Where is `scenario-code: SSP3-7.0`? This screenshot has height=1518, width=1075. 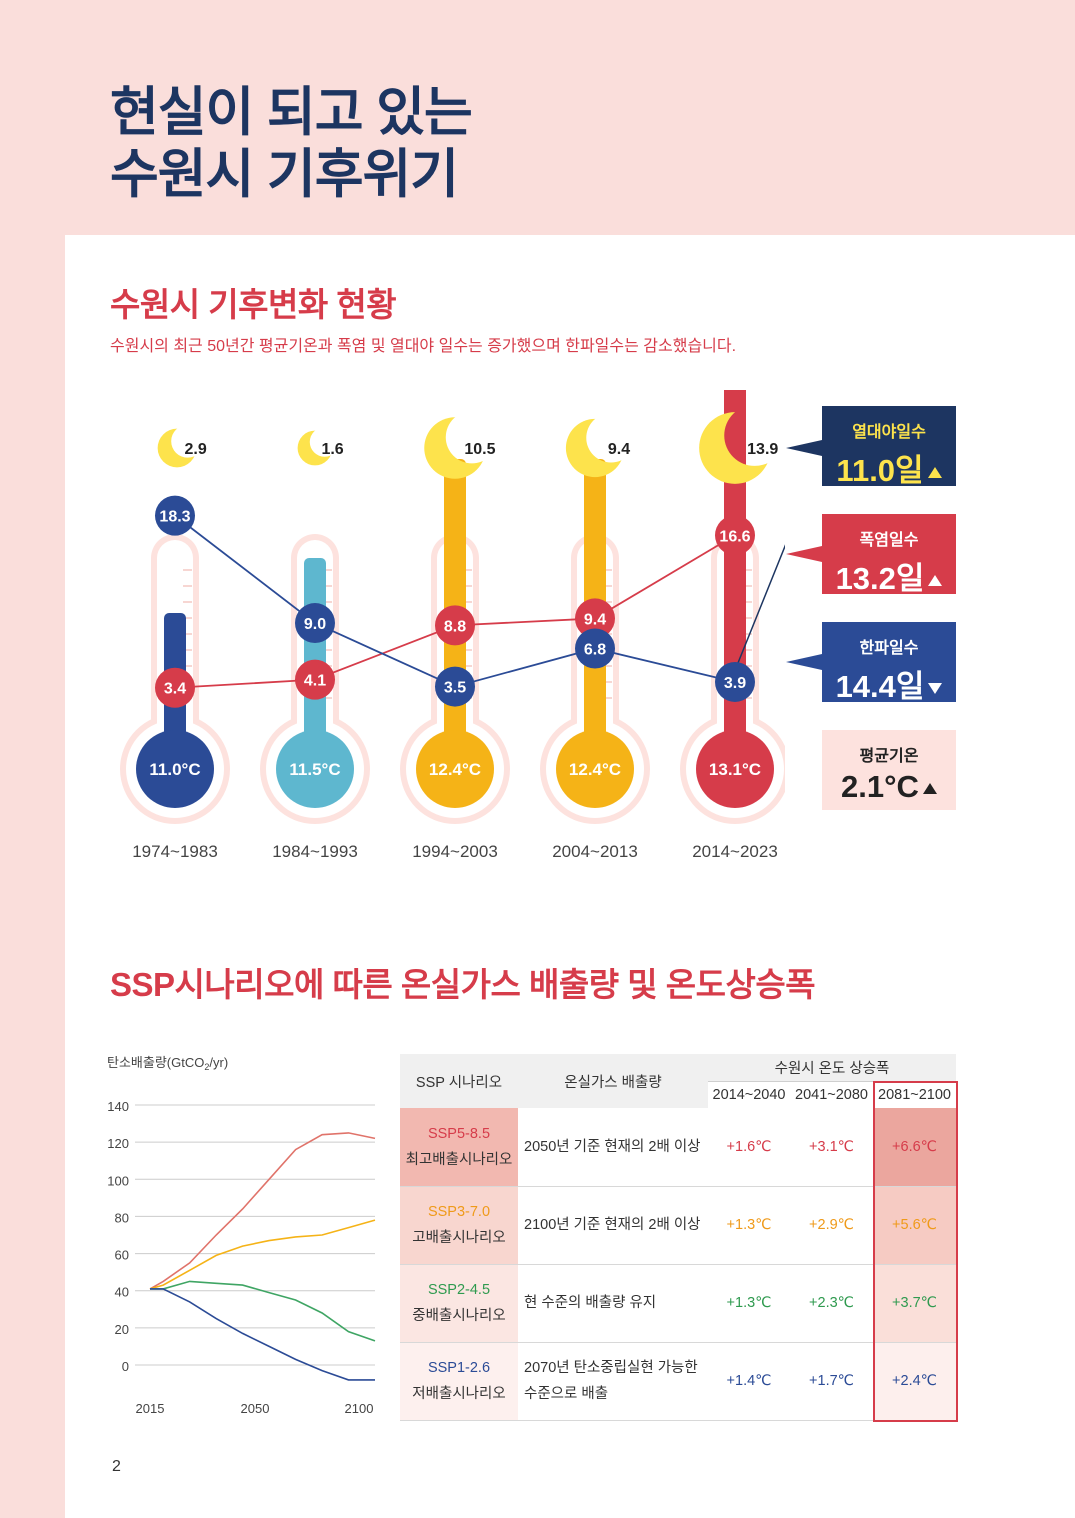 scenario-code: SSP3-7.0 is located at coordinates (459, 1212).